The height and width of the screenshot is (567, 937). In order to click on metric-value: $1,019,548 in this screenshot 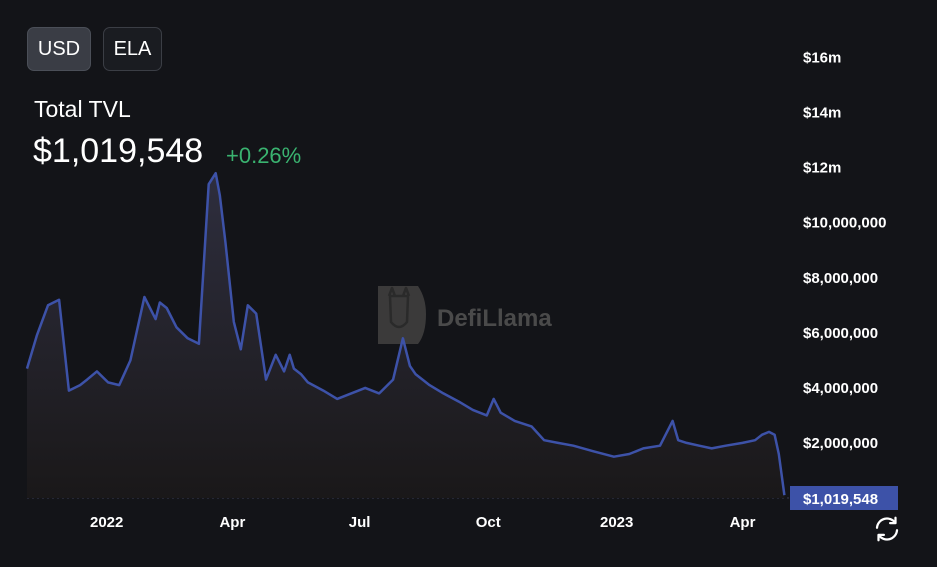, I will do `click(118, 151)`.